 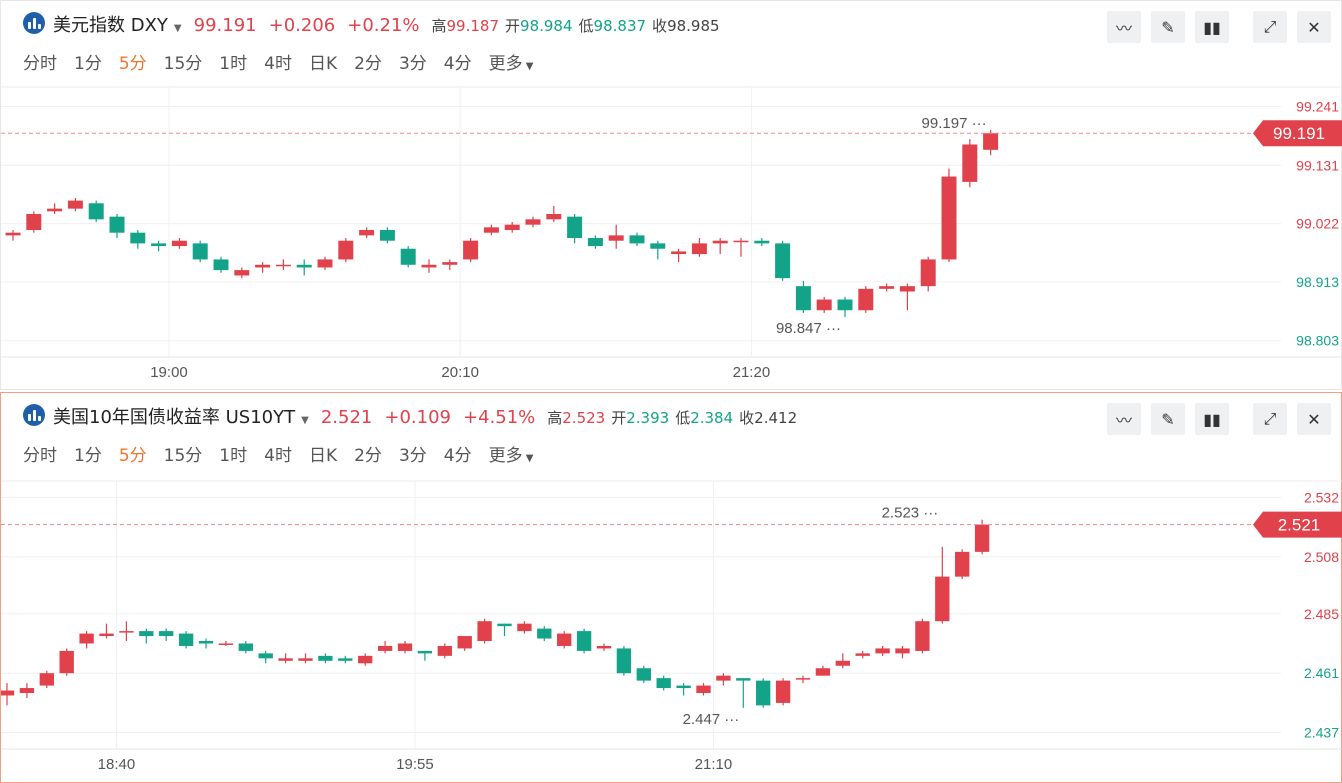 I want to click on toolbar: 〰 ✎ ▮▮ ⤢ ✕, so click(x=1219, y=27).